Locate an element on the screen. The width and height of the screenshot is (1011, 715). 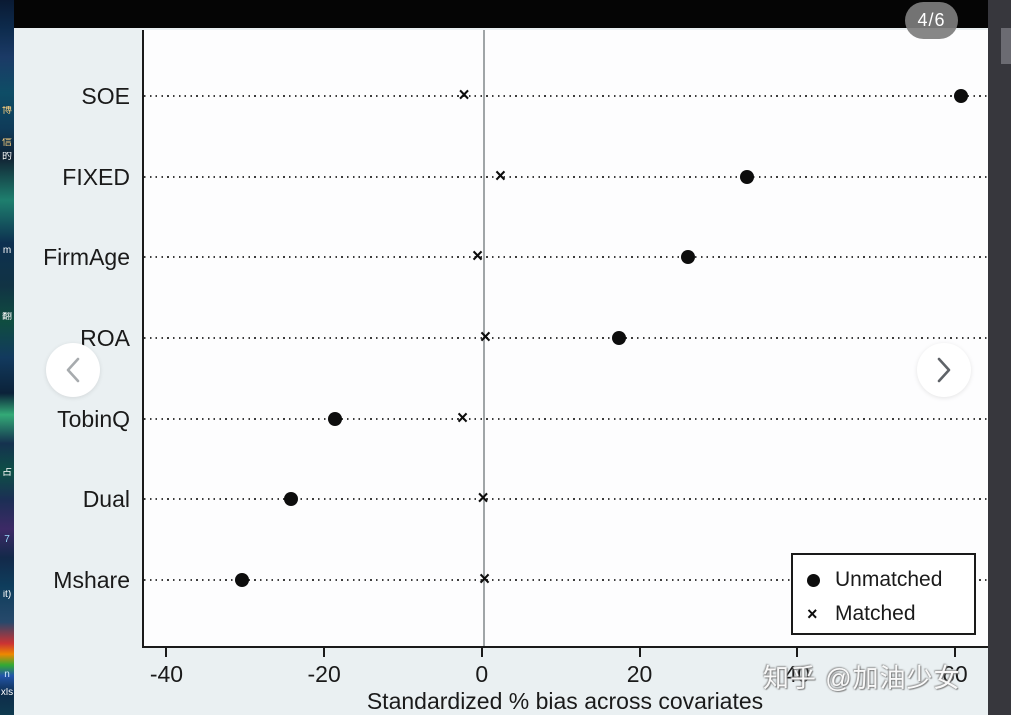
legend-item: × Matched is located at coordinates (890, 614).